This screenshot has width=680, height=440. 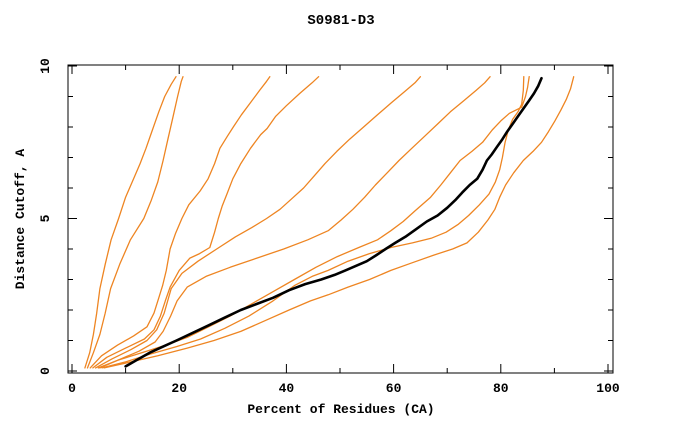 I want to click on y-tick-label: 5, so click(x=45, y=218).